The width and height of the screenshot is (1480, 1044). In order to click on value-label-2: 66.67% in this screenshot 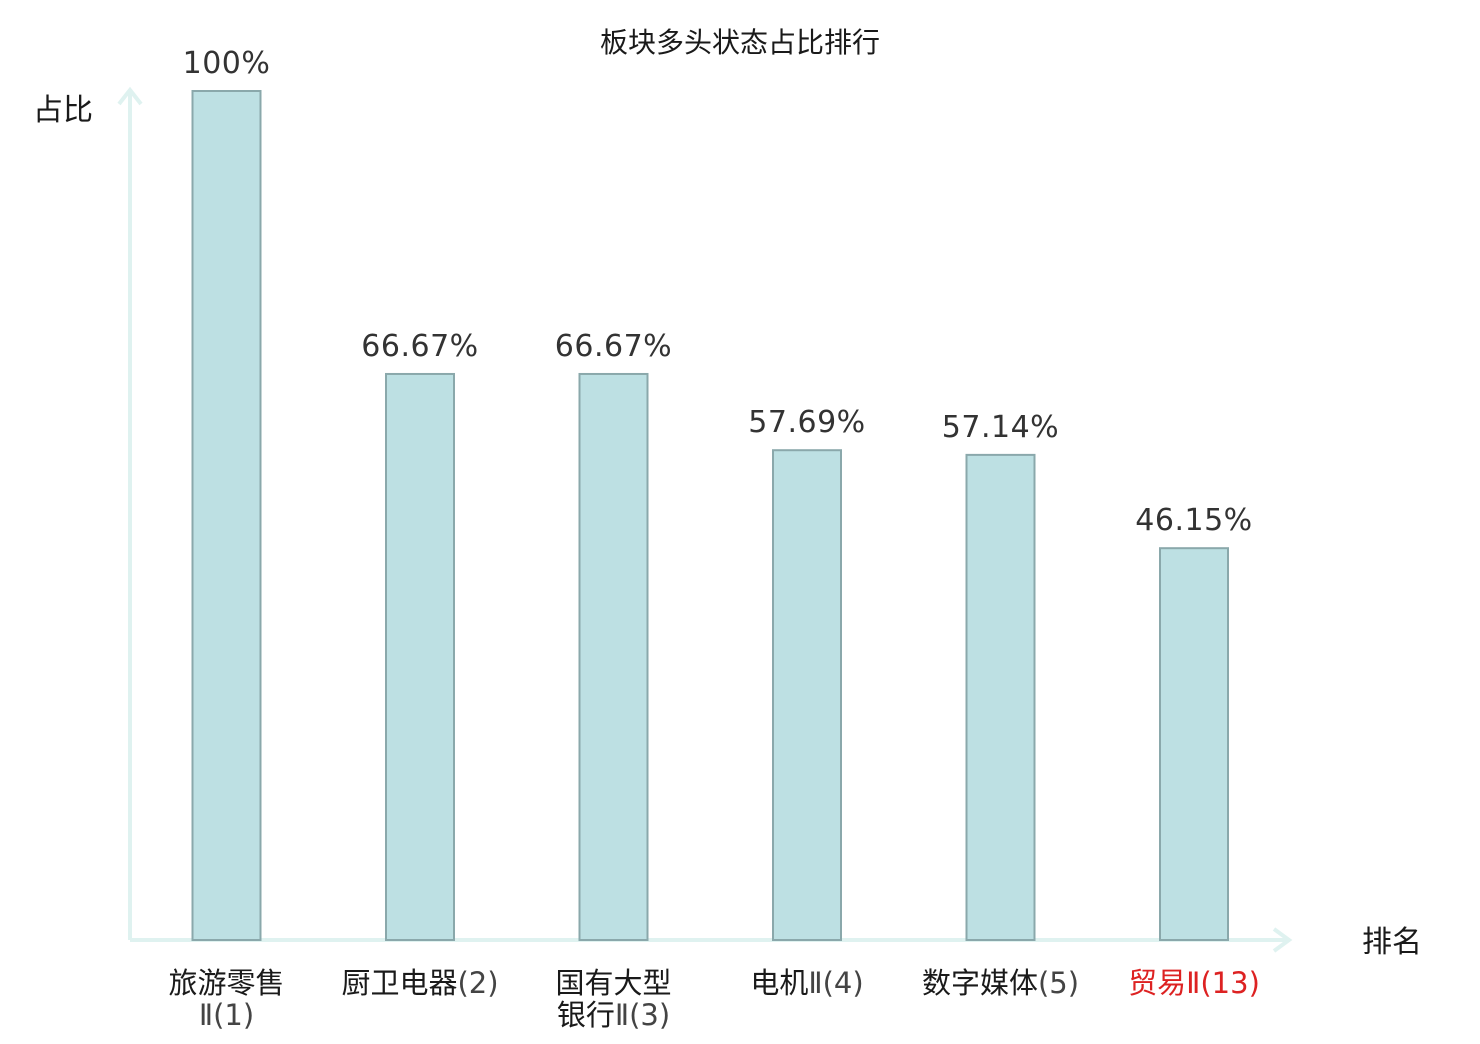, I will do `click(419, 346)`.